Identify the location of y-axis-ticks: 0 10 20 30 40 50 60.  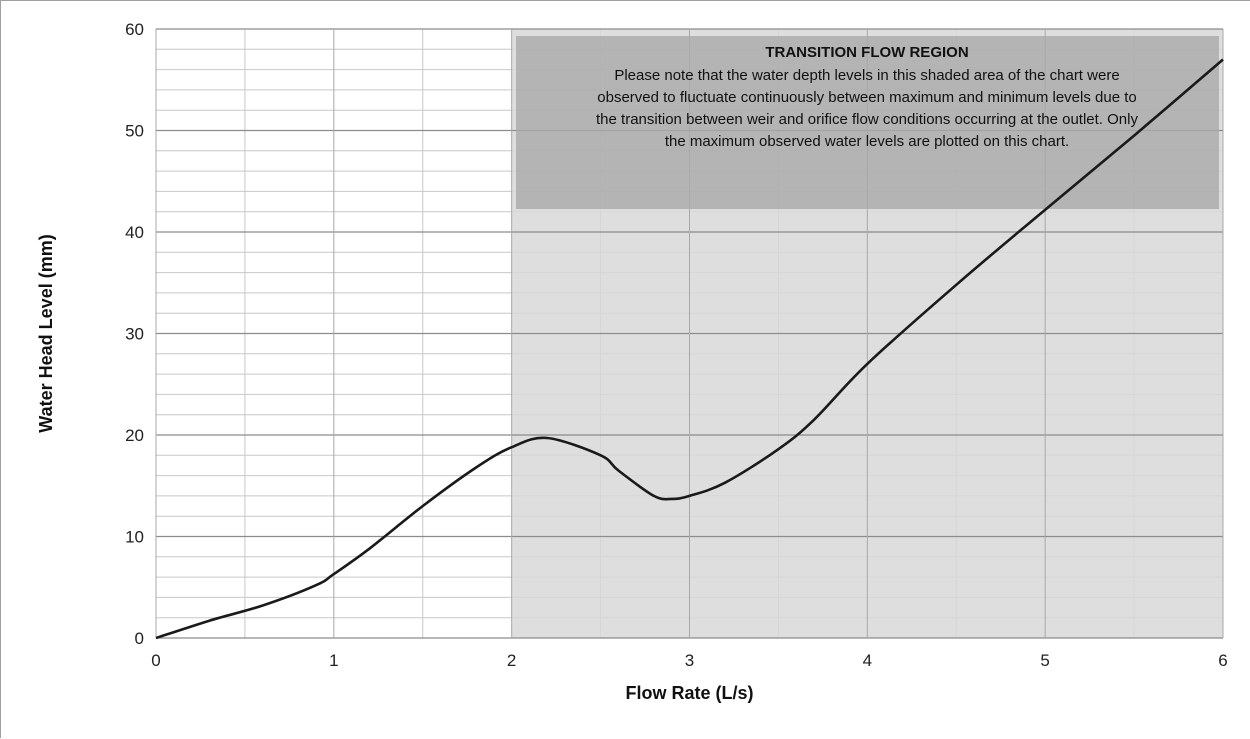
(134, 334).